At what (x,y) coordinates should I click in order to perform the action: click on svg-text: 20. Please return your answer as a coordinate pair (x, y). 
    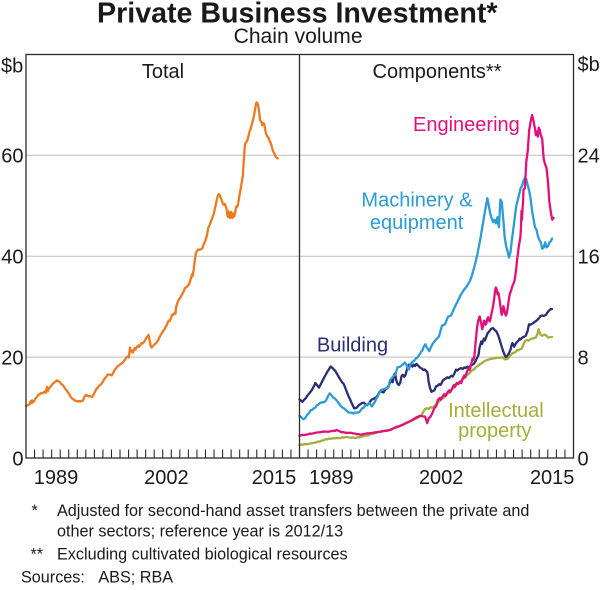
    Looking at the image, I should click on (12, 358).